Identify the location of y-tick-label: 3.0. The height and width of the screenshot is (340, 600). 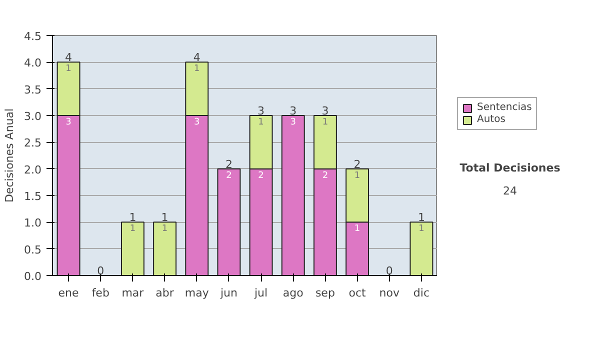
(33, 116).